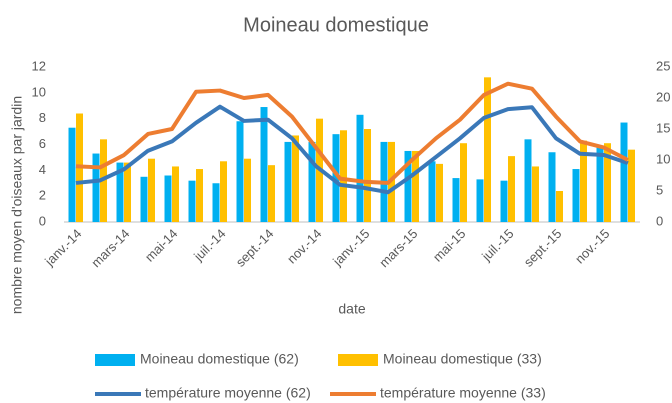 This screenshot has height=403, width=672. Describe the element at coordinates (42, 169) in the screenshot. I see `y-tick-label: 4` at that location.